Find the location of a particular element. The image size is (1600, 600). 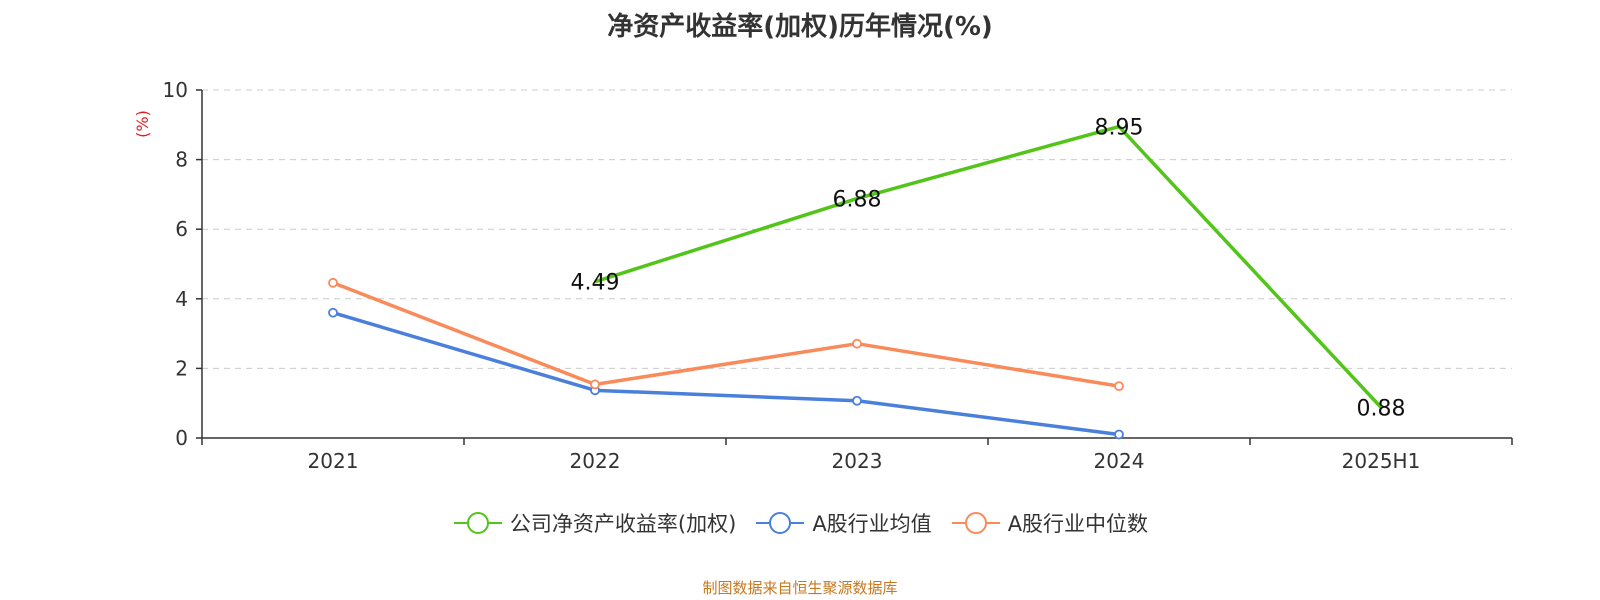

x-tick-label: 2021 is located at coordinates (333, 461).